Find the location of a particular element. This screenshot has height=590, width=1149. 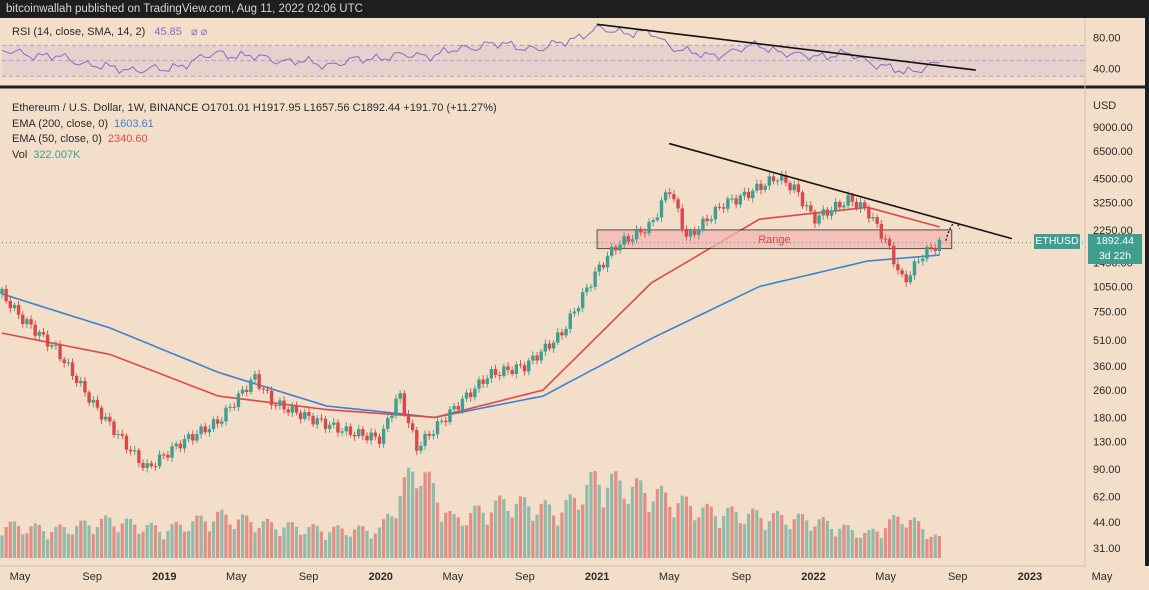

price-tick-label-8: 510.00 is located at coordinates (1110, 341).